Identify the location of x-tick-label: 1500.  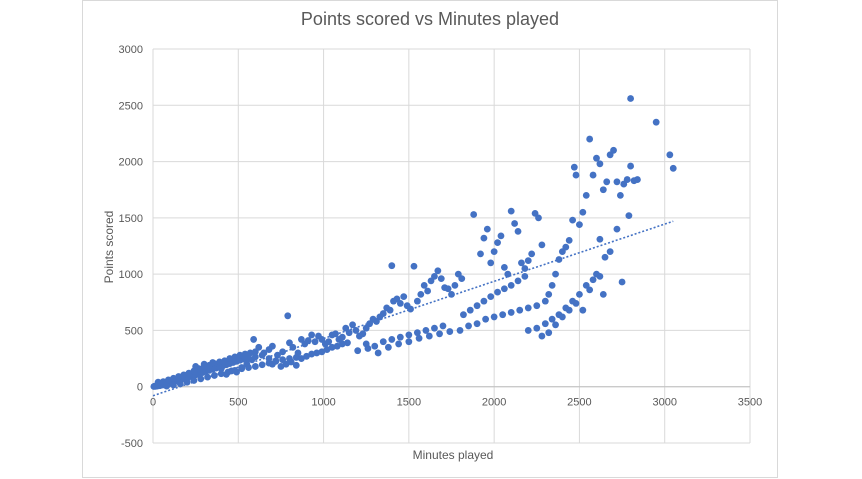
(409, 403).